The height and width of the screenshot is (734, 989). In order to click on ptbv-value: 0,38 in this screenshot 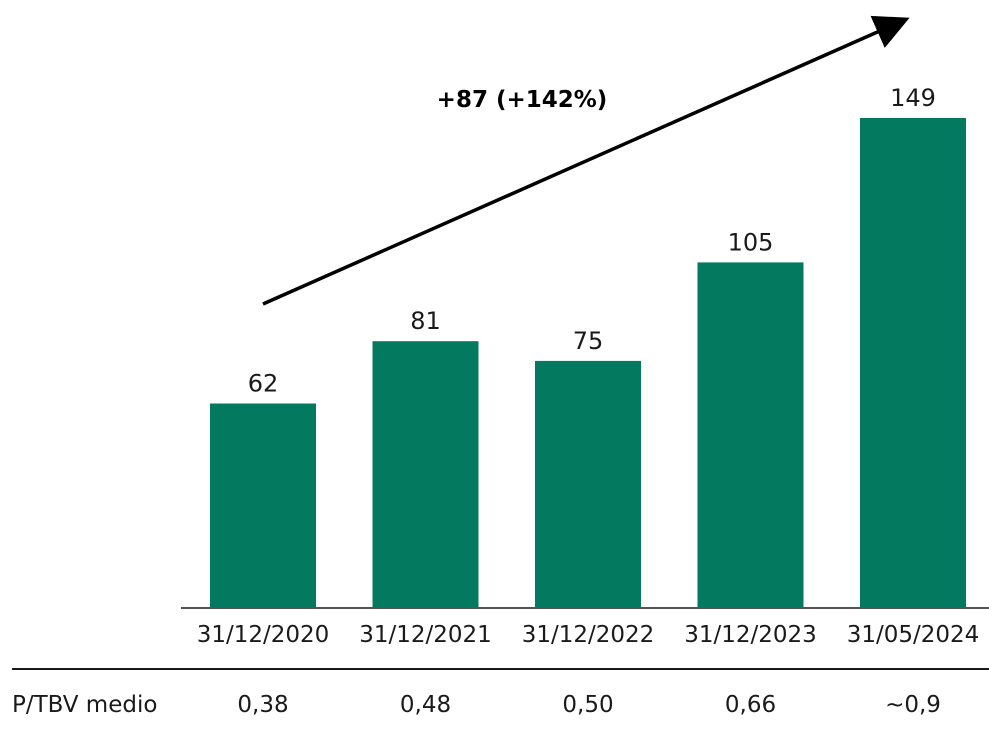, I will do `click(262, 705)`.